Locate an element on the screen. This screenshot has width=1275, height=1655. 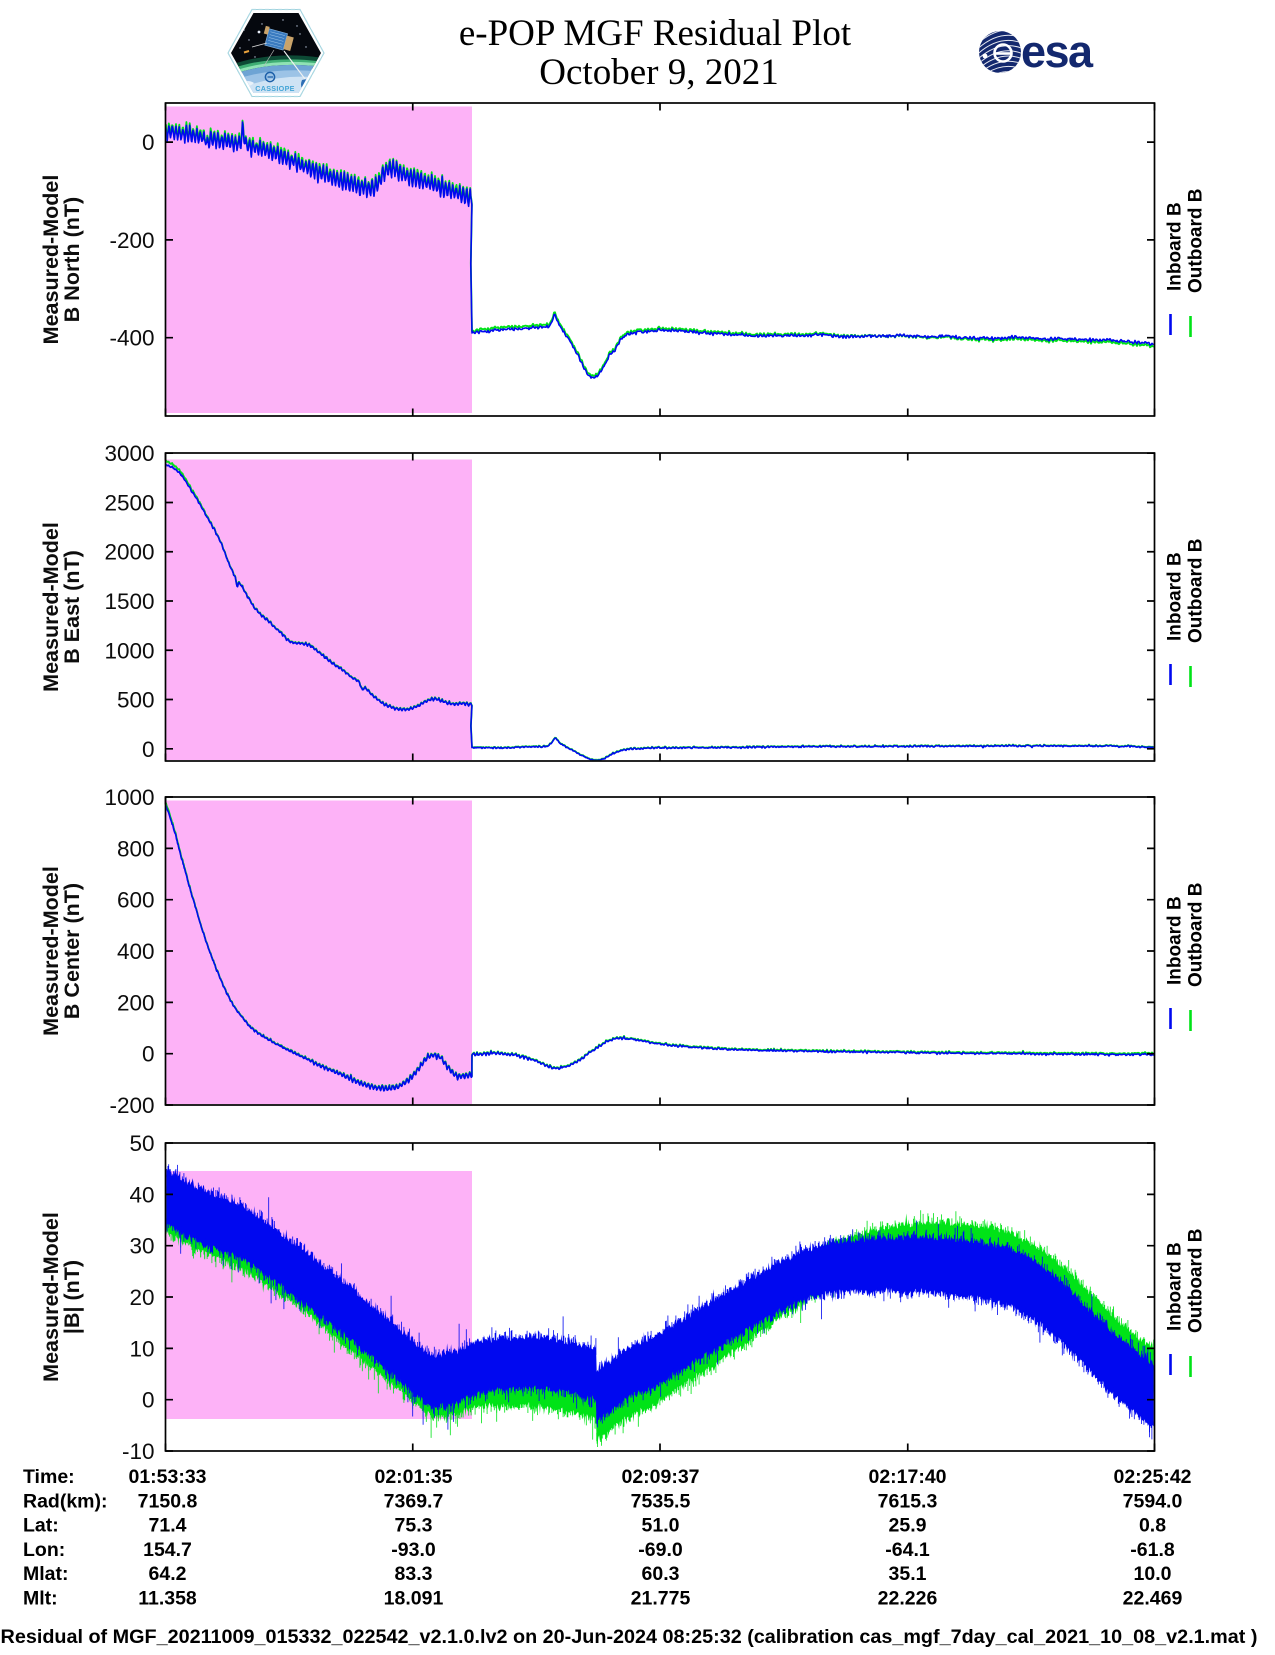
svg-text: e-POP MGF Residual Plot is located at coordinates (655, 33).